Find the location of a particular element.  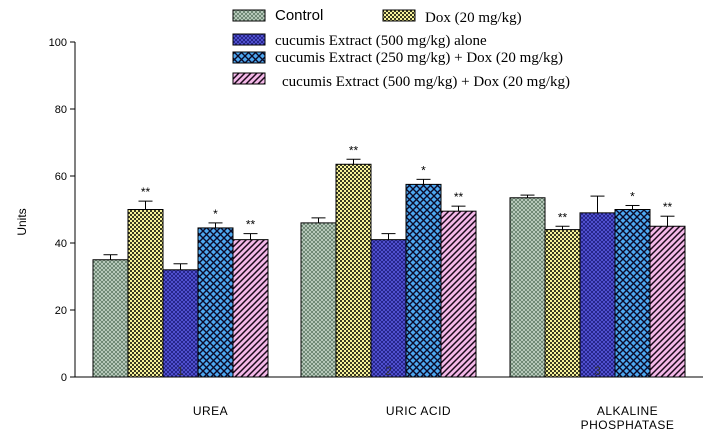

y-tick-label: 60 is located at coordinates (61, 177).